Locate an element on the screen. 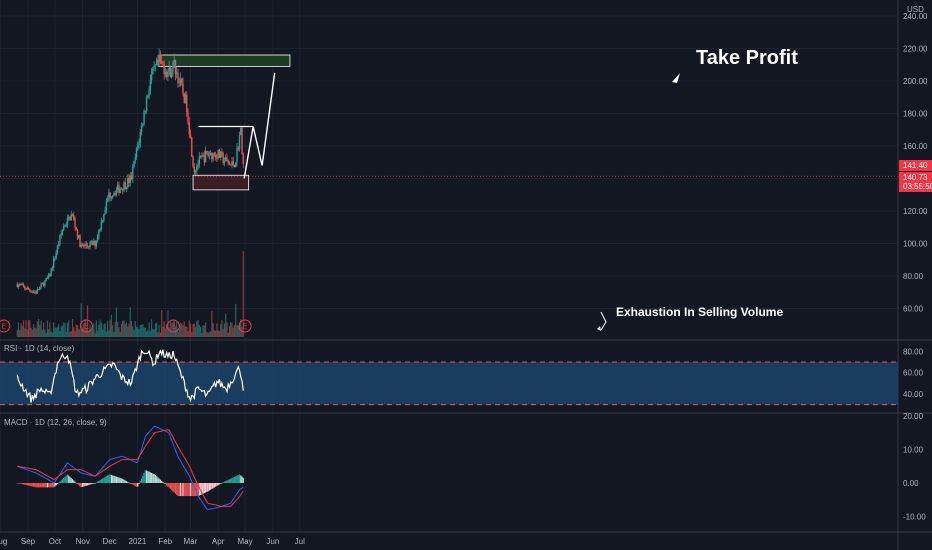  take-profit-zone is located at coordinates (224, 60).